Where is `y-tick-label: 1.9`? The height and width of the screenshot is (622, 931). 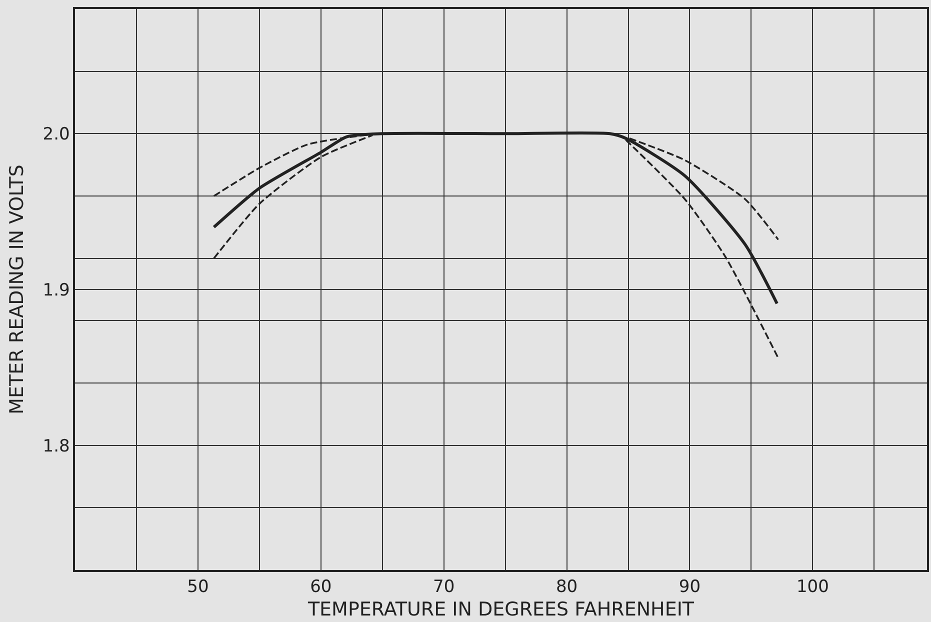
y-tick-label: 1.9 is located at coordinates (56, 290).